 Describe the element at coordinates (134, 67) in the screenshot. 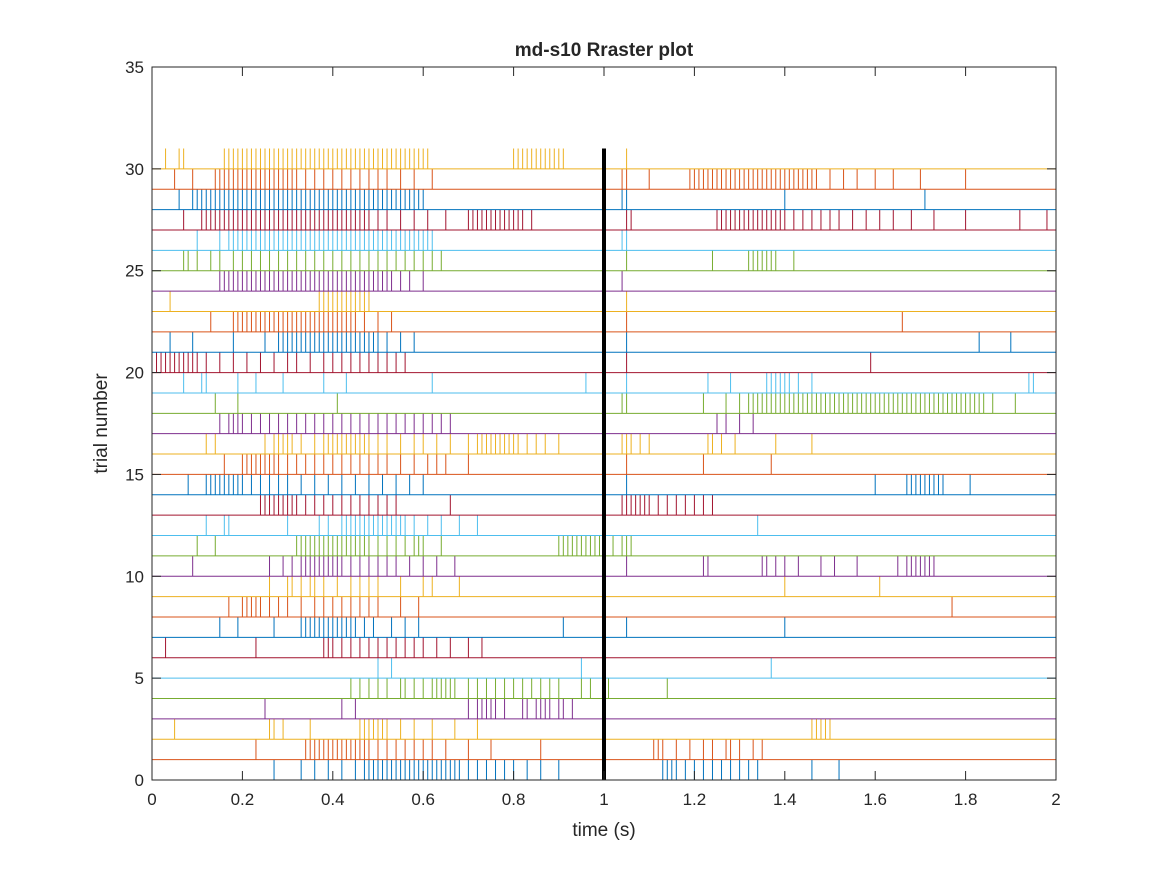

I see `y-tick-label: 35` at that location.